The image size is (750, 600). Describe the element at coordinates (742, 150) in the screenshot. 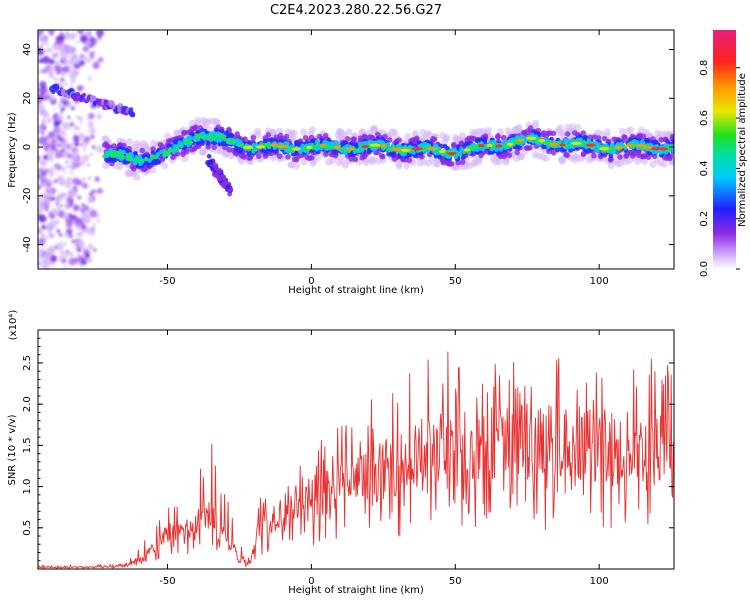

I see `colorbar-label: Normalized spectral amplitude` at that location.